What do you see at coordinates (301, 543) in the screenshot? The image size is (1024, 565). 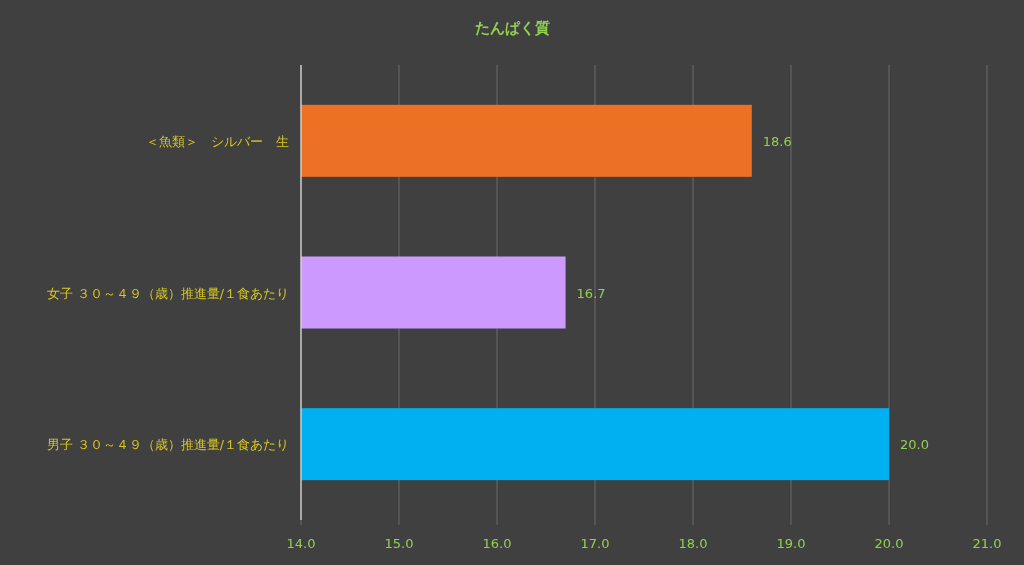 I see `x-tick-label: 14.0` at bounding box center [301, 543].